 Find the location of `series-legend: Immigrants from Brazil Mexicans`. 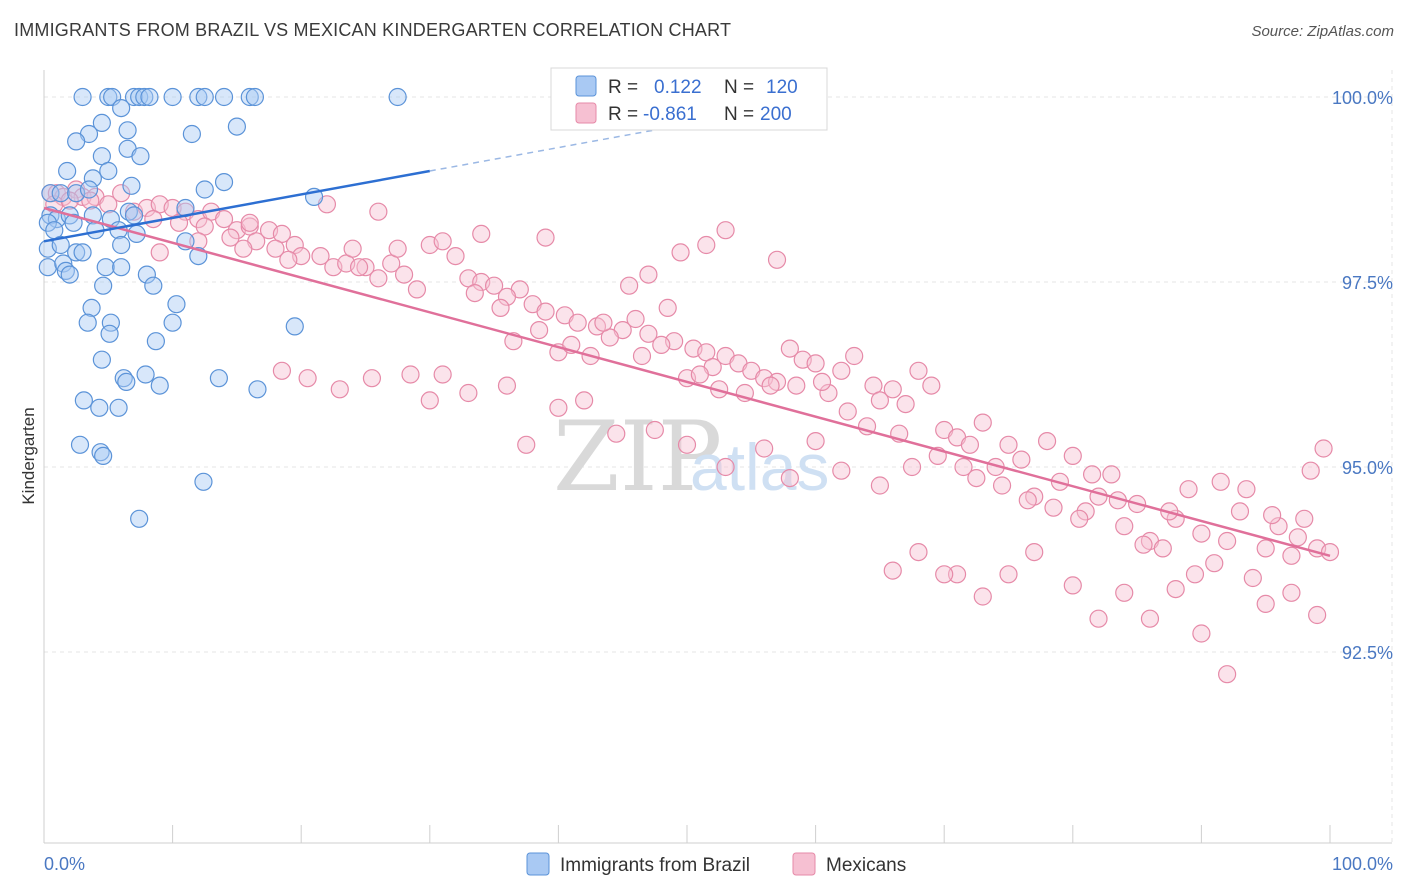

series-legend: Immigrants from Brazil Mexicans is located at coordinates (716, 864).